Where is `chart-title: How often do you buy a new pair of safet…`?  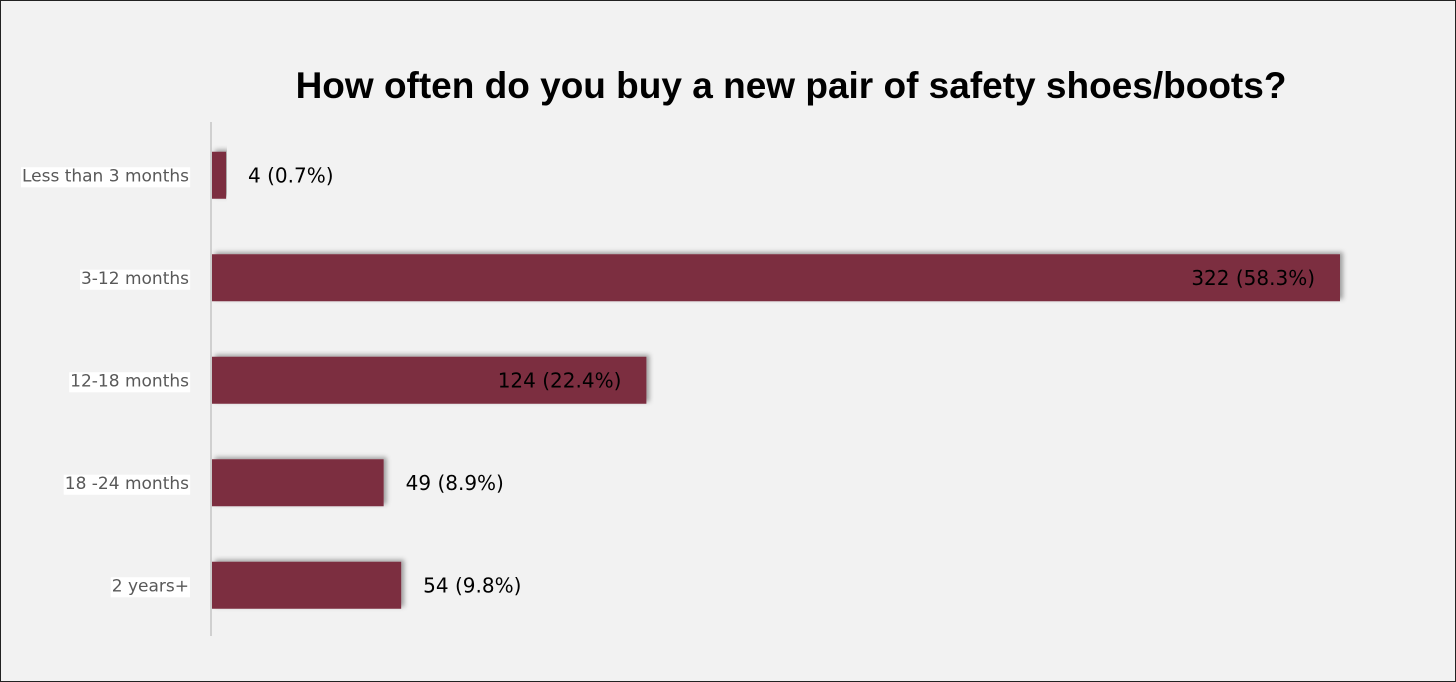
chart-title: How often do you buy a new pair of safet… is located at coordinates (791, 85).